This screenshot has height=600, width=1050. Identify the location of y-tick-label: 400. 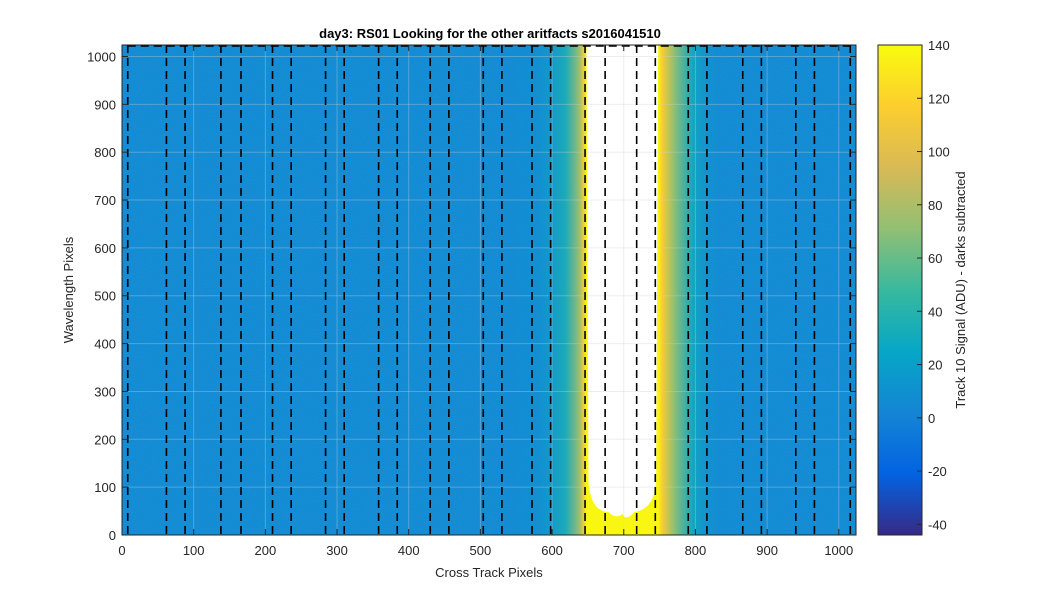
(105, 344).